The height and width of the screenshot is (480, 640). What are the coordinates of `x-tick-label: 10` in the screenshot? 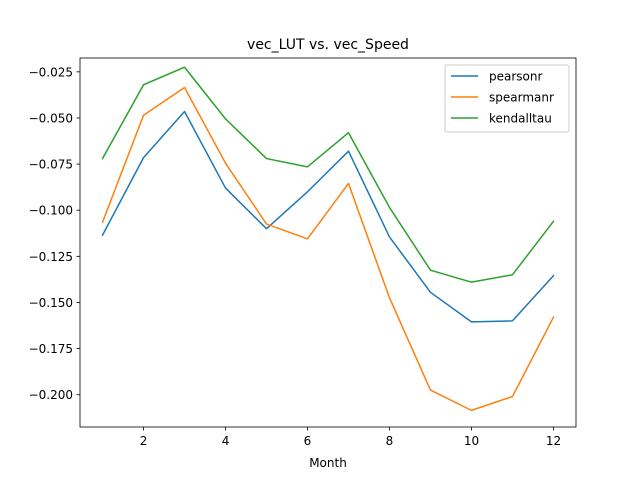 It's located at (471, 441).